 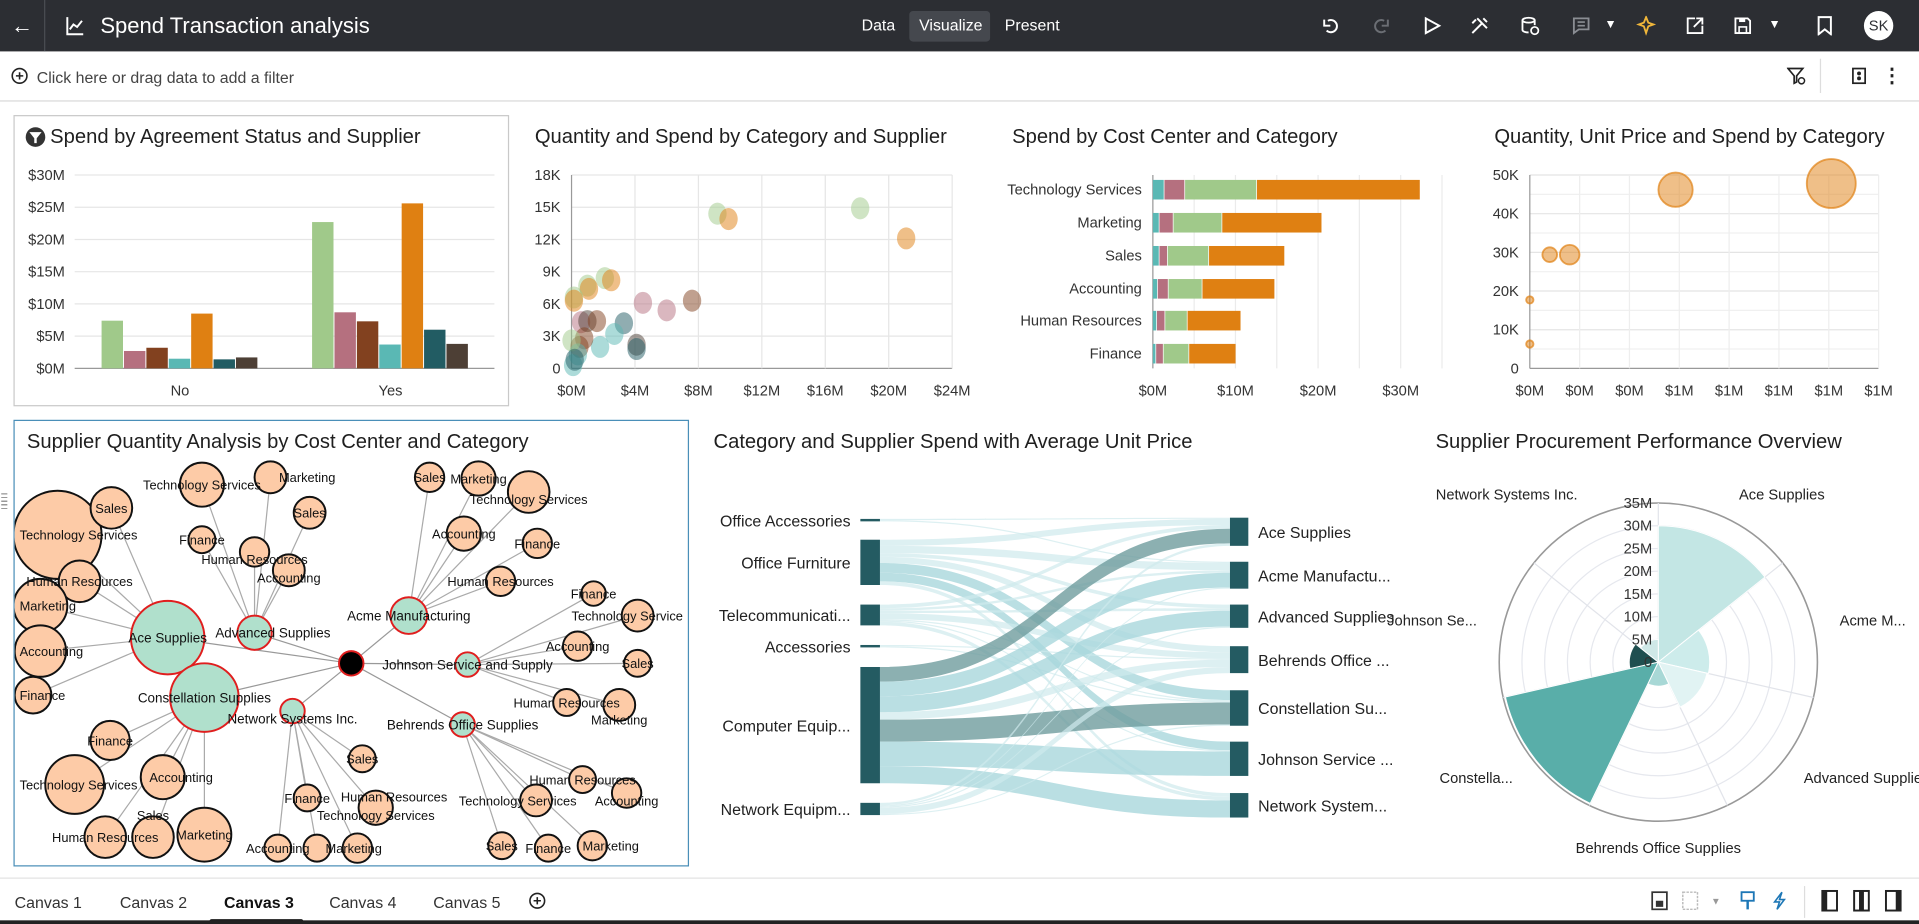 What do you see at coordinates (870, 809) in the screenshot?
I see `sankey-source-node` at bounding box center [870, 809].